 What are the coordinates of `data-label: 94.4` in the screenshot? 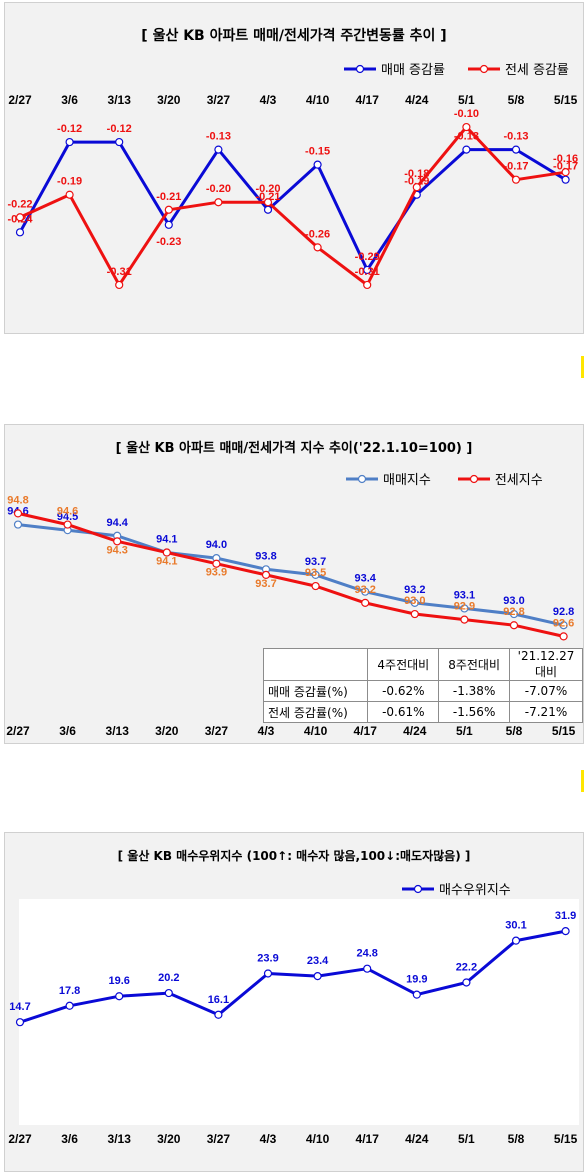 It's located at (117, 523).